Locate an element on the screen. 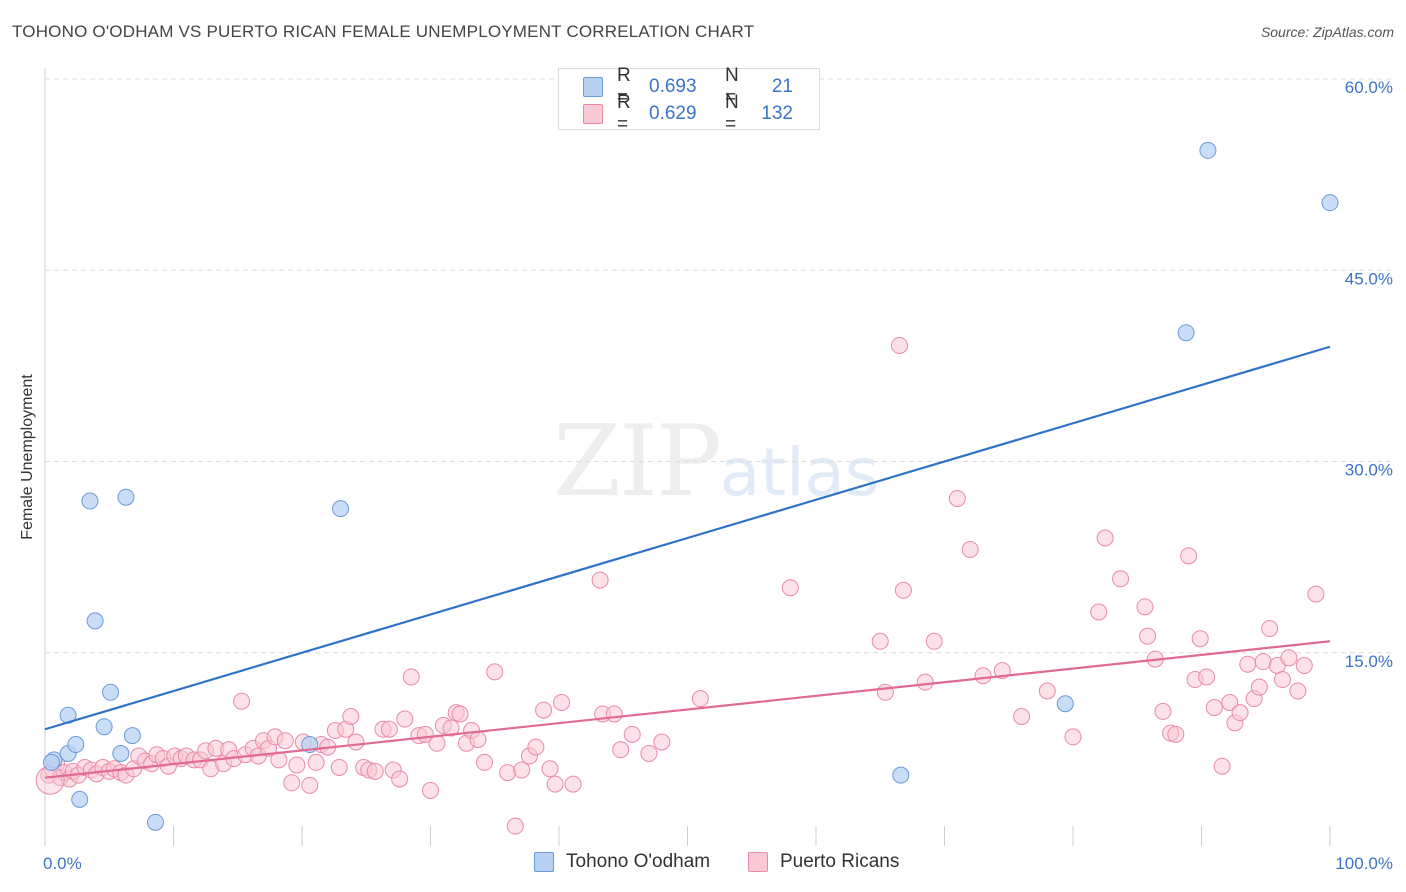 The image size is (1406, 892). legend-r-value: 0.693 is located at coordinates (673, 86).